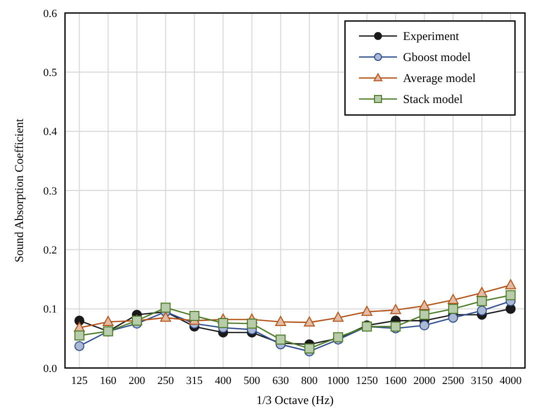 The width and height of the screenshot is (533, 411). What do you see at coordinates (108, 381) in the screenshot?
I see `x-tick-label: 160` at bounding box center [108, 381].